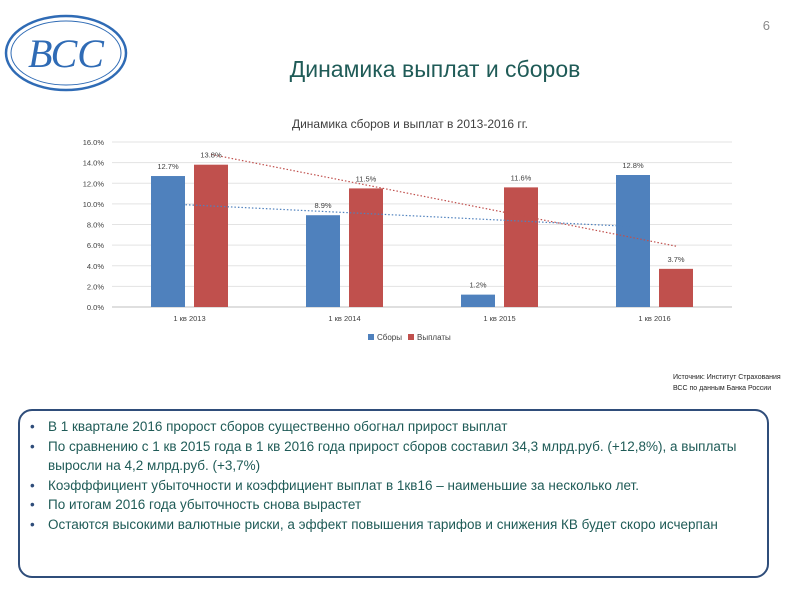 The width and height of the screenshot is (800, 600). Describe the element at coordinates (211, 155) in the screenshot. I see `data-label: 13.8%` at that location.